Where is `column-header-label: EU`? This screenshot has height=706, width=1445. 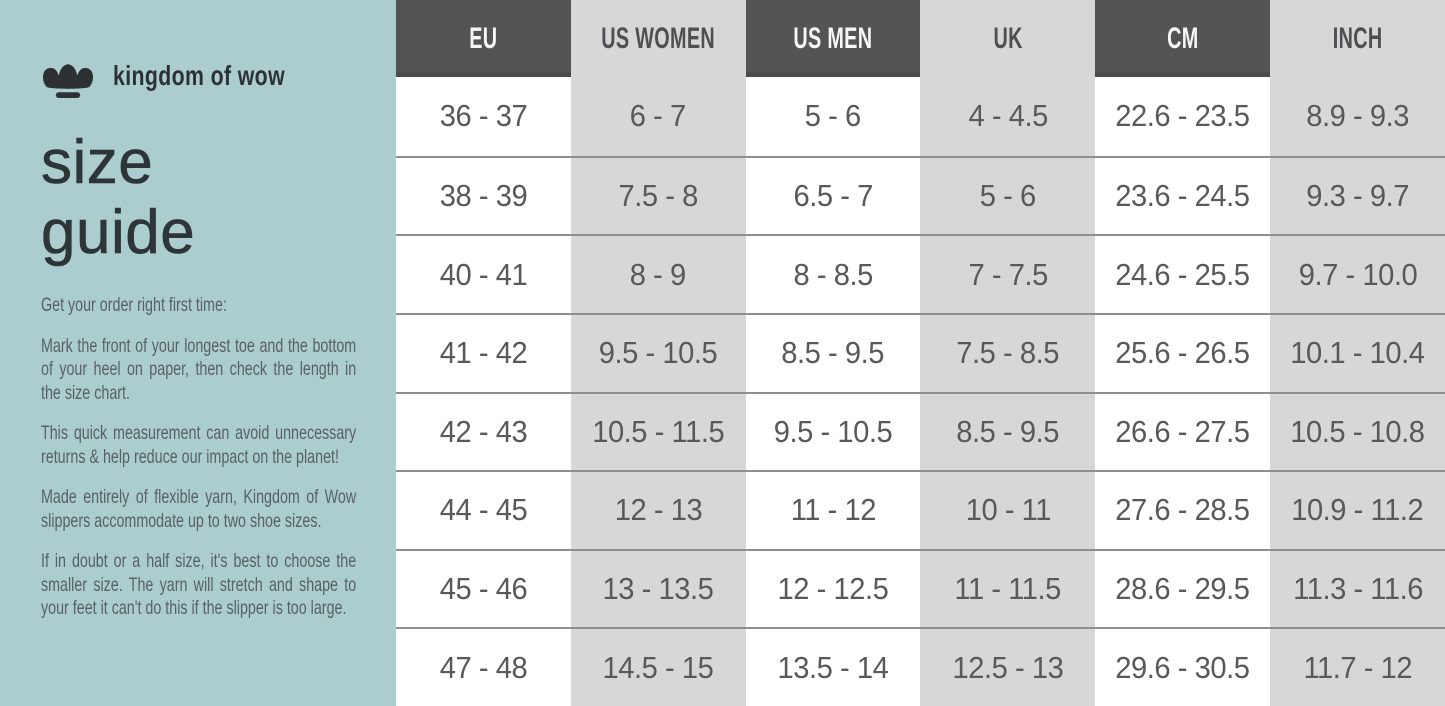 column-header-label: EU is located at coordinates (483, 38).